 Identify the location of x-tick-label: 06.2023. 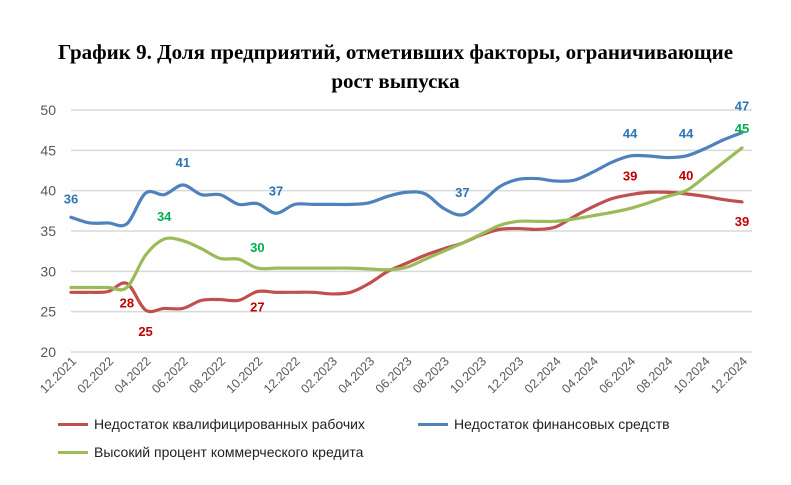
(394, 375).